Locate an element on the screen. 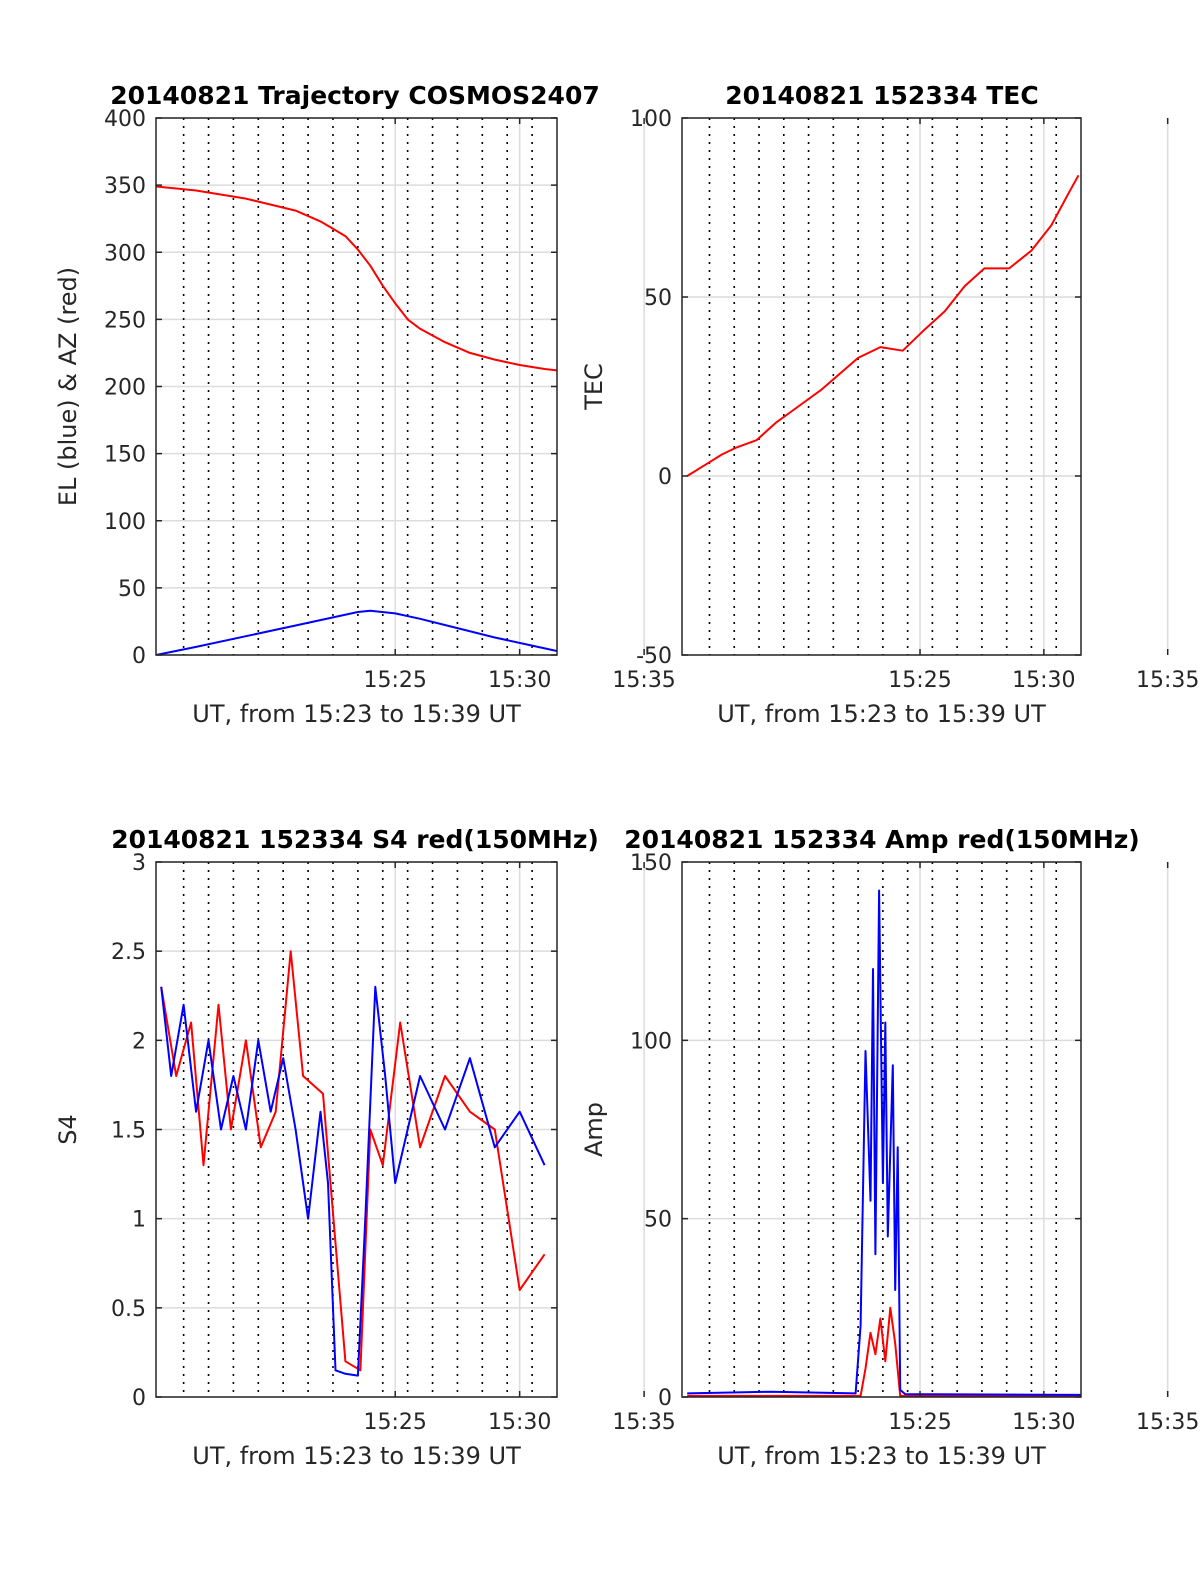 The image size is (1200, 1575). trajectory-ytick-label: 150 is located at coordinates (125, 455).